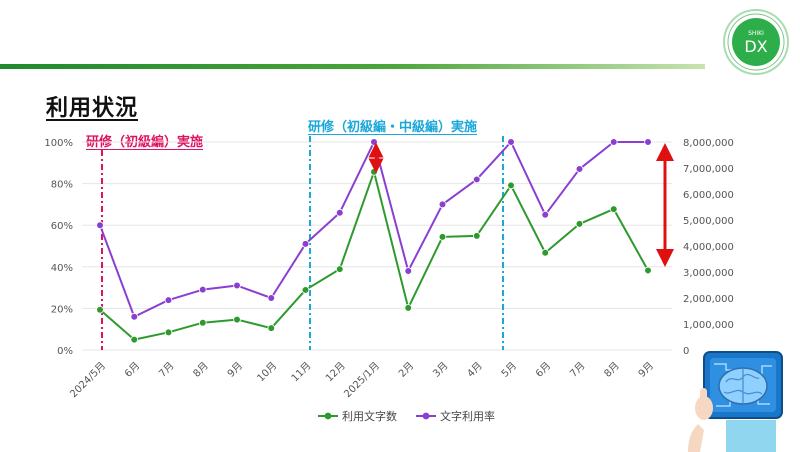 Image resolution: width=800 pixels, height=452 pixels. What do you see at coordinates (708, 247) in the screenshot?
I see `right-axis-tick-label: 4,000,000` at bounding box center [708, 247].